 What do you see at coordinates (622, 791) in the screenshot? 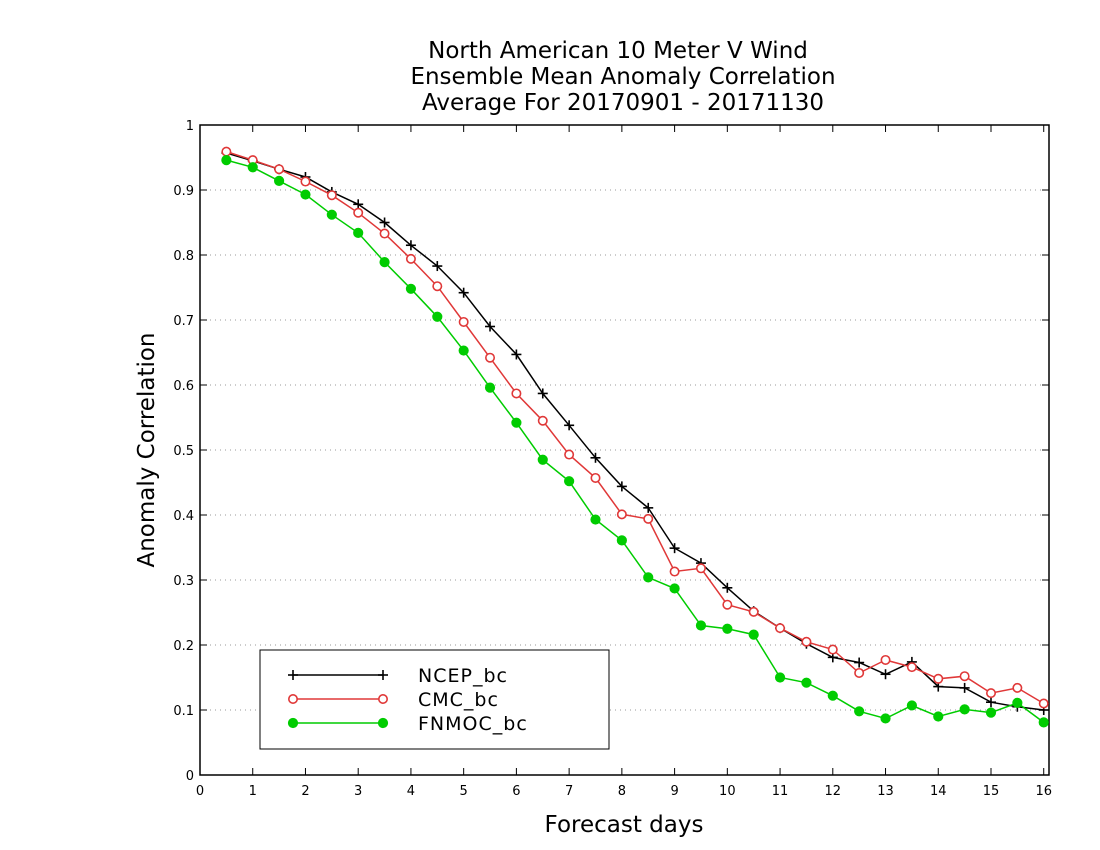
I see `x-tick-label: 8` at bounding box center [622, 791].